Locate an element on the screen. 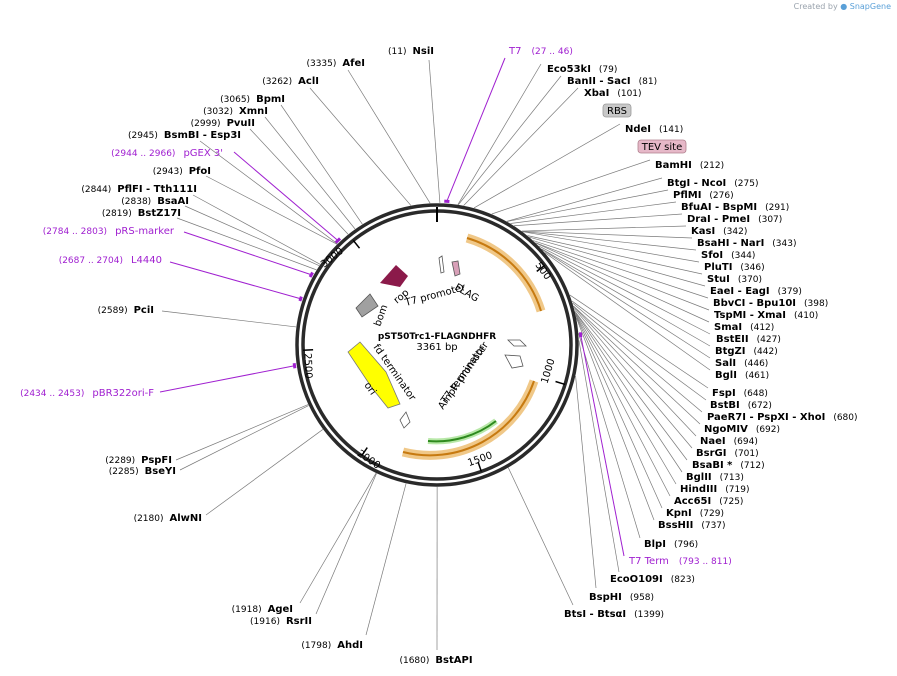 The height and width of the screenshot is (676, 897). enzyme-label-nsii: (11) NsiI is located at coordinates (411, 51).